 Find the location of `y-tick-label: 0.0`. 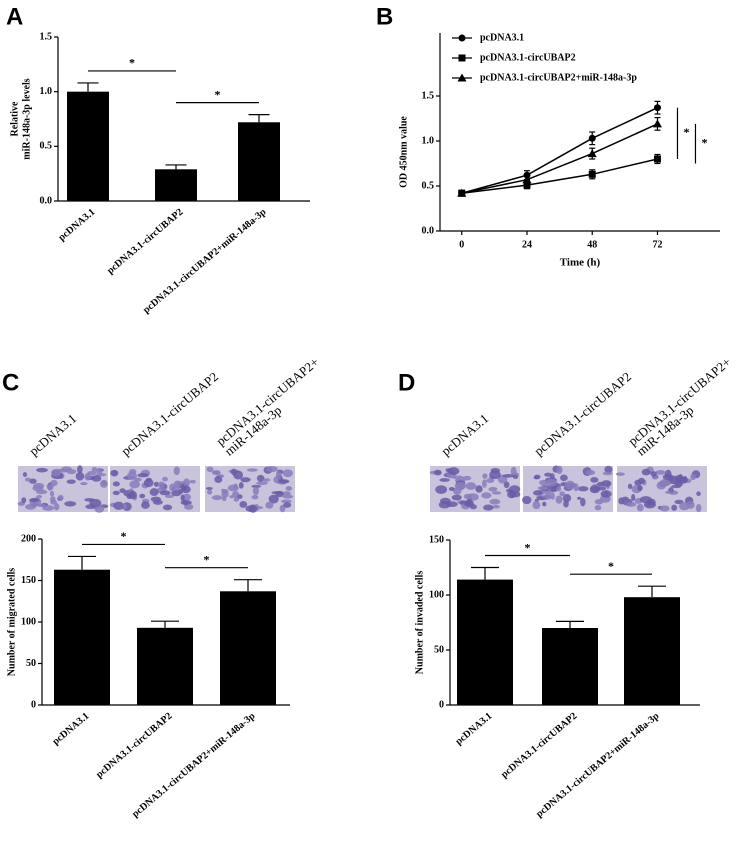

y-tick-label: 0.0 is located at coordinates (428, 230).